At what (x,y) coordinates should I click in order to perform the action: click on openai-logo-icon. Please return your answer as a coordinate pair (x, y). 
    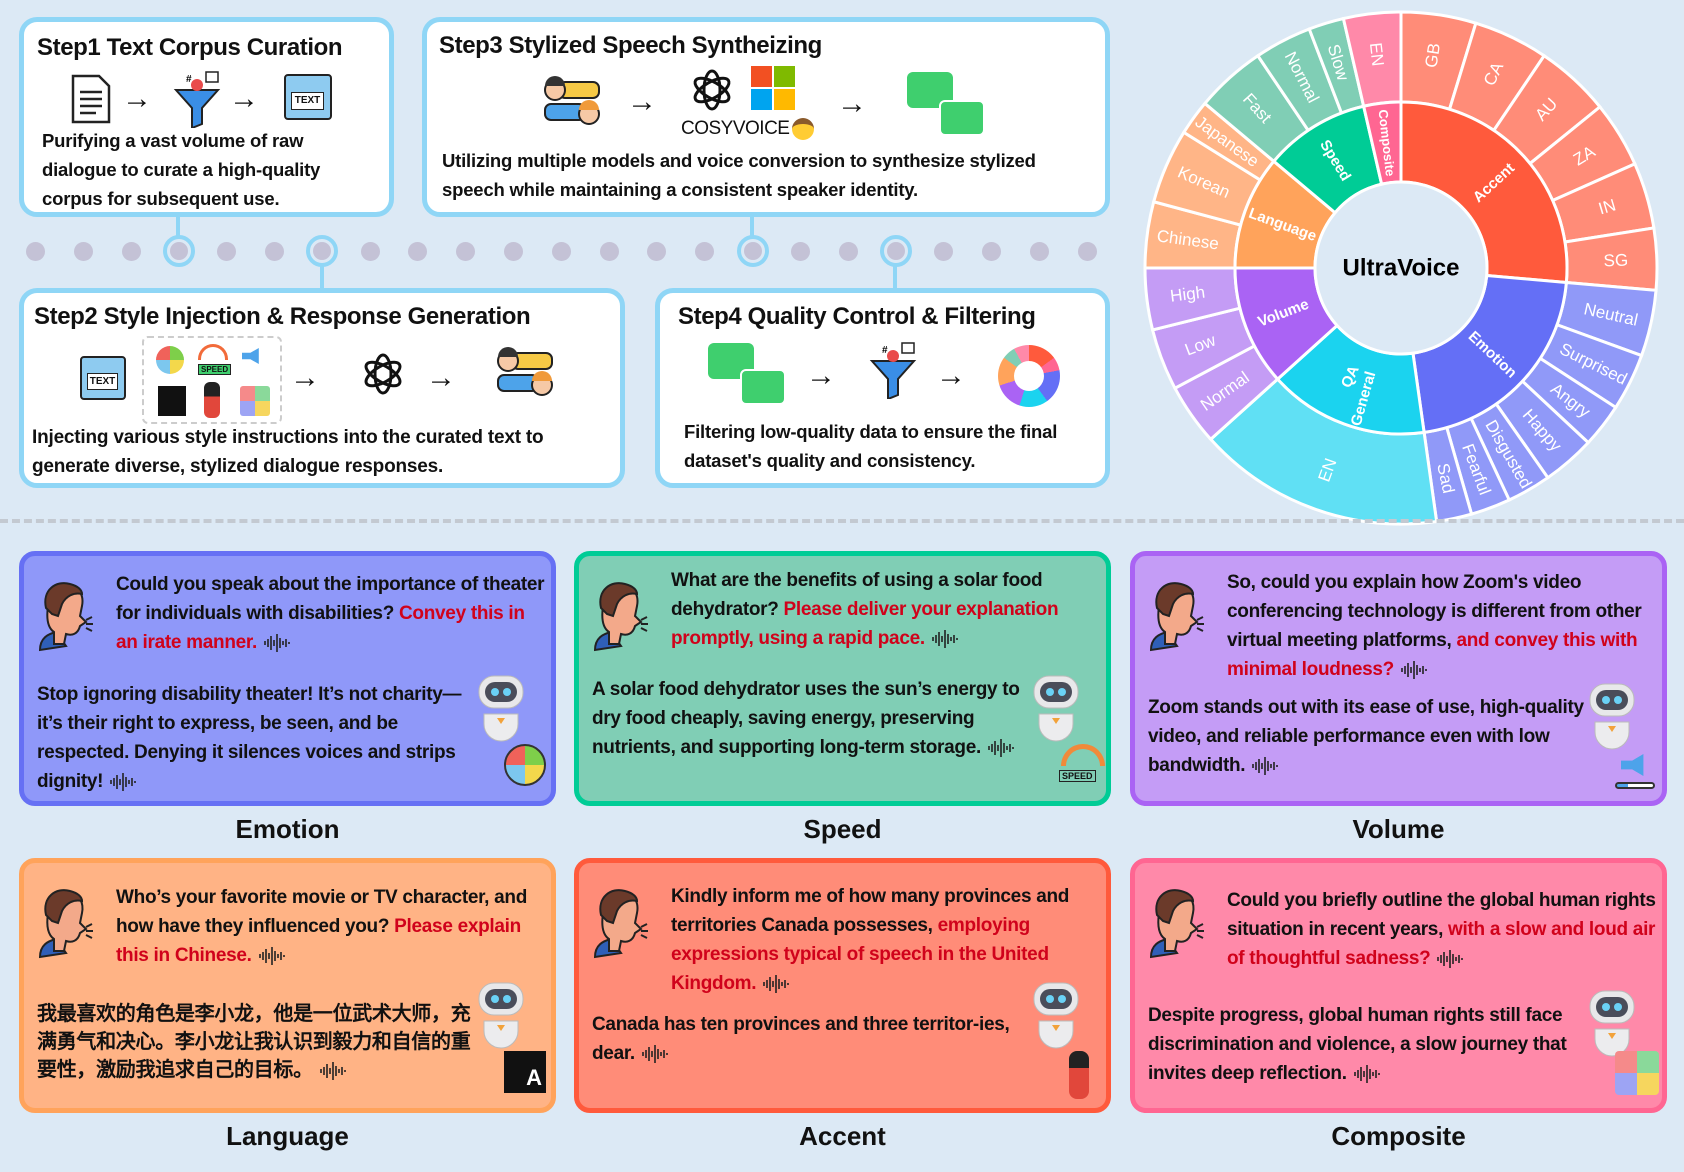
    Looking at the image, I should click on (712, 90).